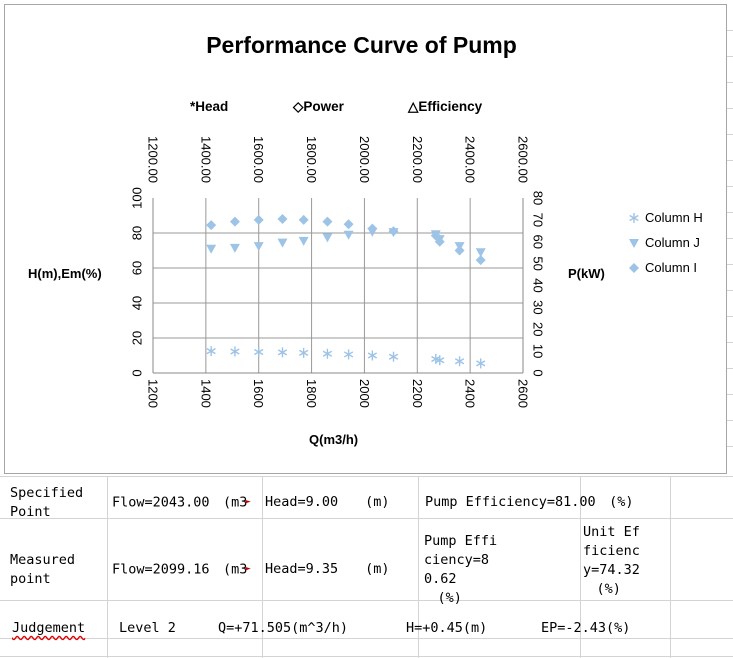  I want to click on x-top-tick-label: 1400.00, so click(205, 159).